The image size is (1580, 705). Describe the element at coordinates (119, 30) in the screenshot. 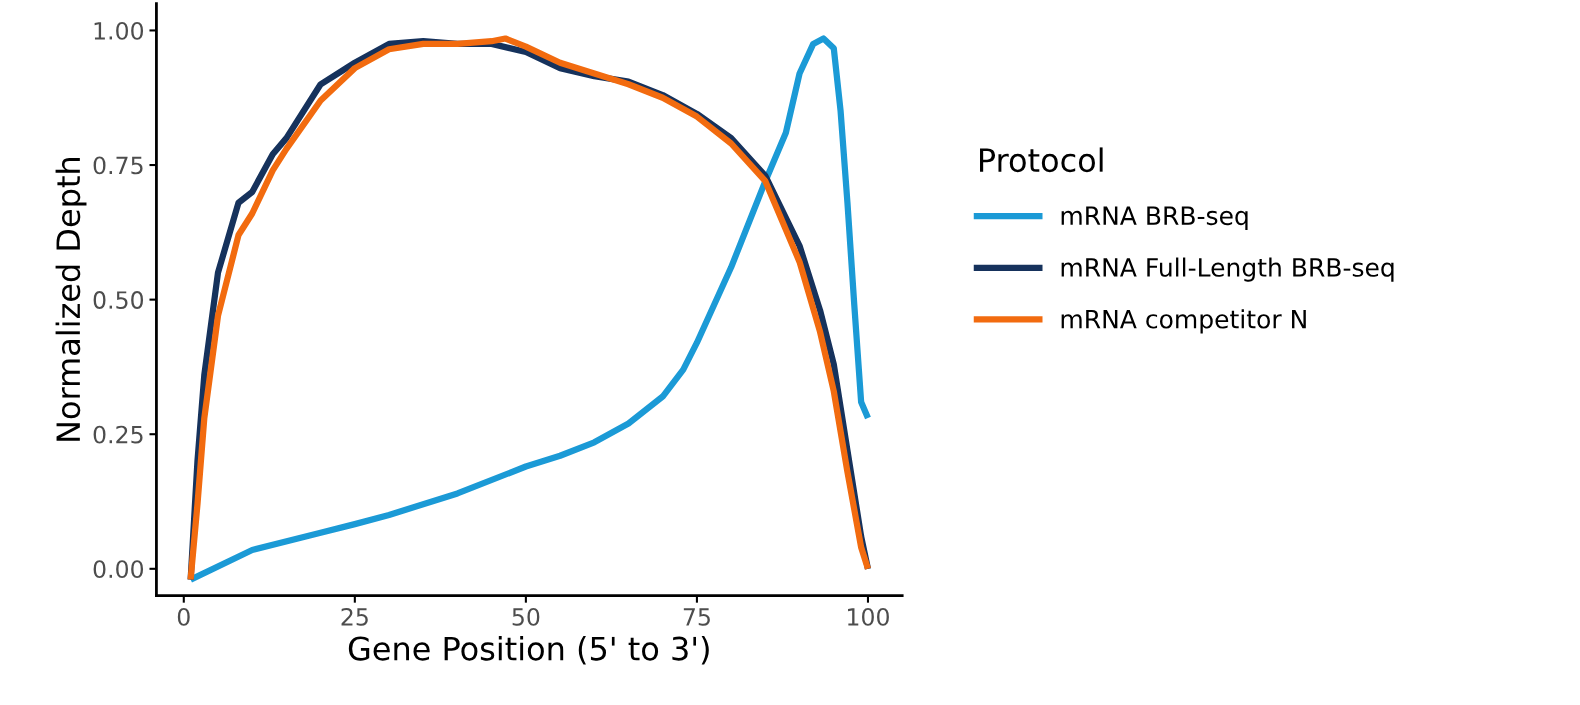

I see `y-tick-label: 1.00` at that location.